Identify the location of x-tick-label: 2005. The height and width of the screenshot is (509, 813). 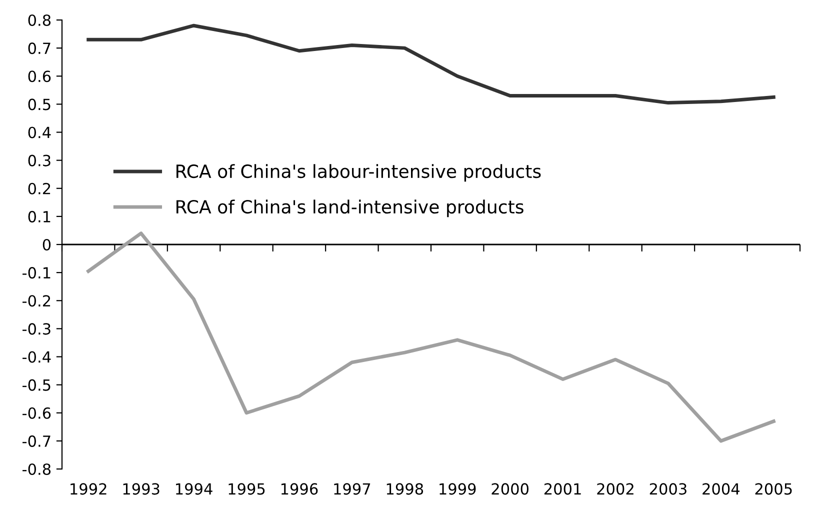
(773, 489).